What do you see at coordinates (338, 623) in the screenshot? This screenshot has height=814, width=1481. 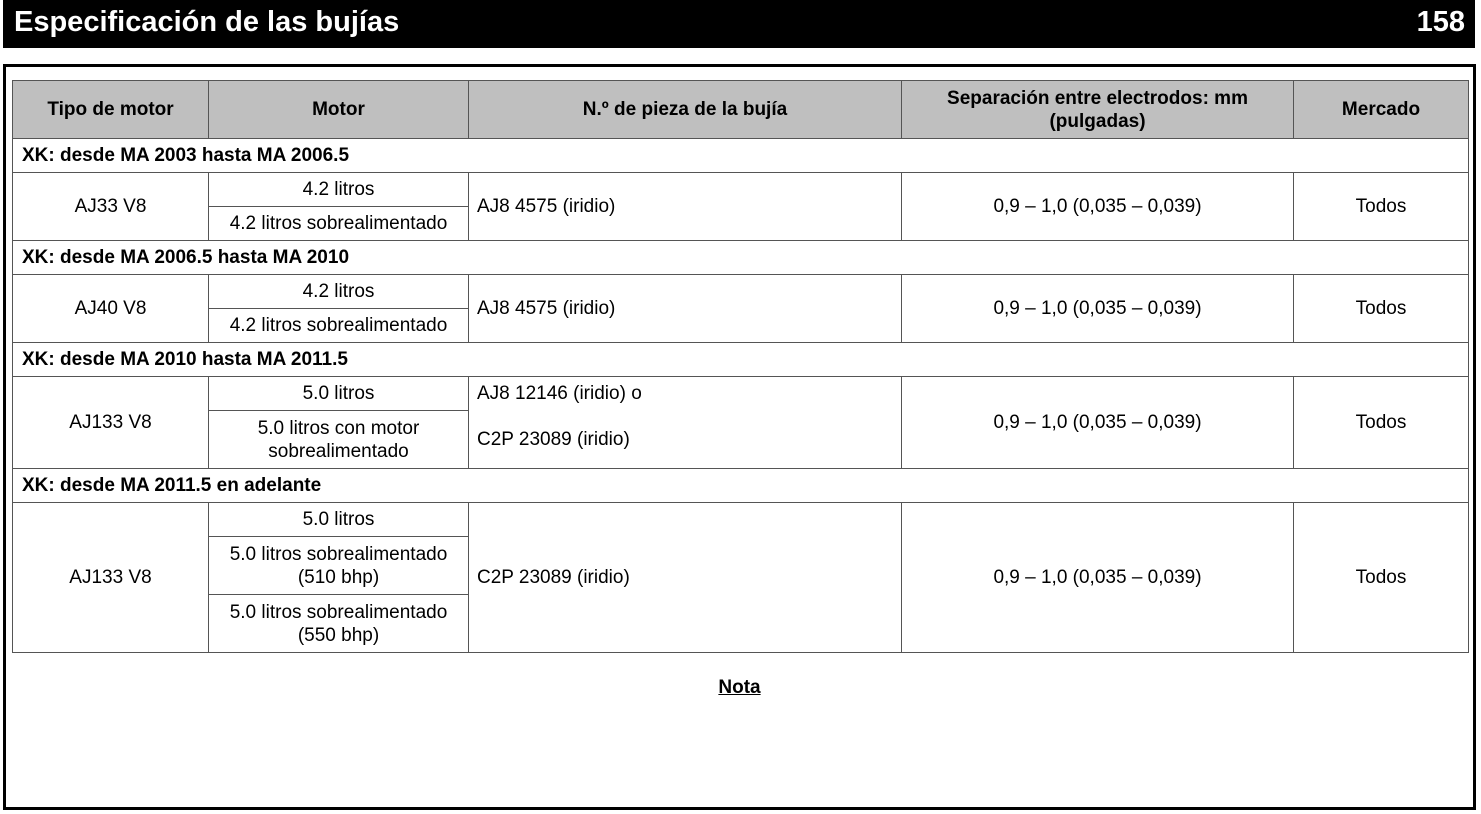 I see `motor: 5.0 litros sobrealimentado (550 bhp)` at bounding box center [338, 623].